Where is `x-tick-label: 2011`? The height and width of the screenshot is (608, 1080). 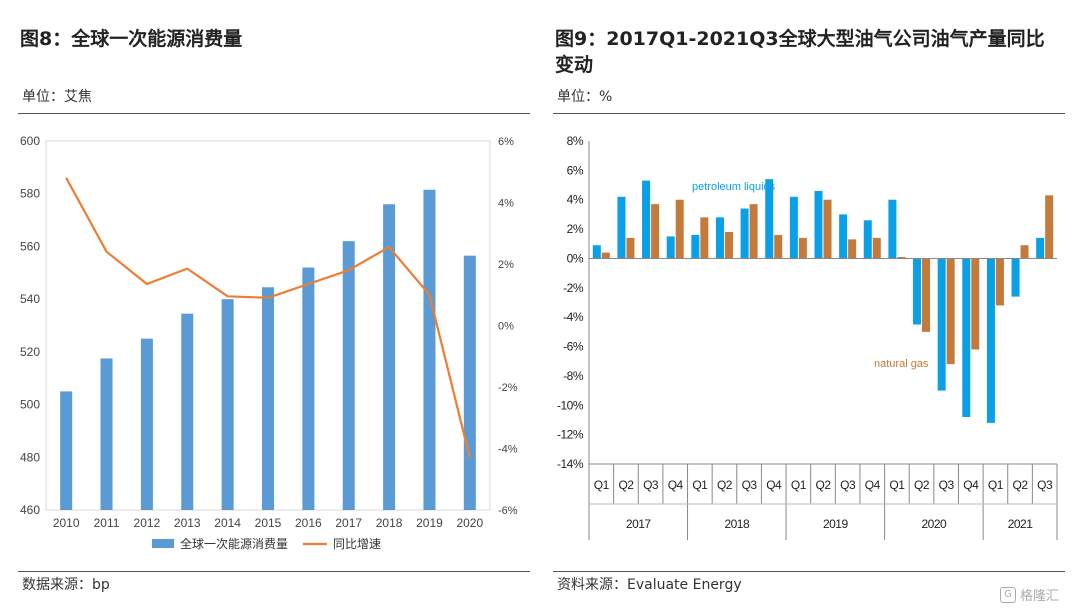
x-tick-label: 2011 is located at coordinates (107, 523).